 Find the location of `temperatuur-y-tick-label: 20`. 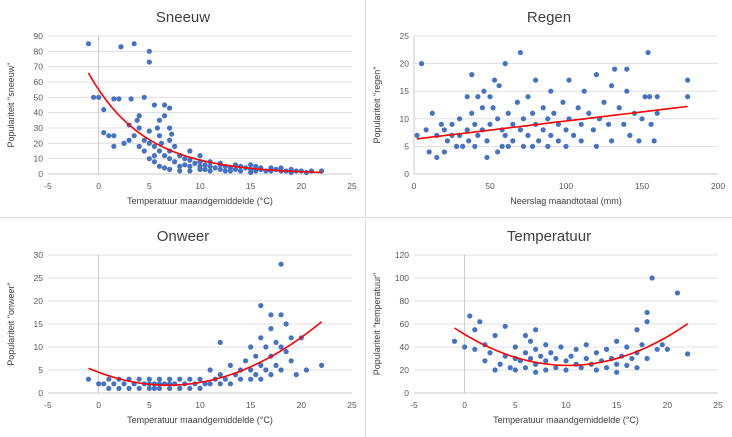

temperatuur-y-tick-label: 20 is located at coordinates (405, 370).